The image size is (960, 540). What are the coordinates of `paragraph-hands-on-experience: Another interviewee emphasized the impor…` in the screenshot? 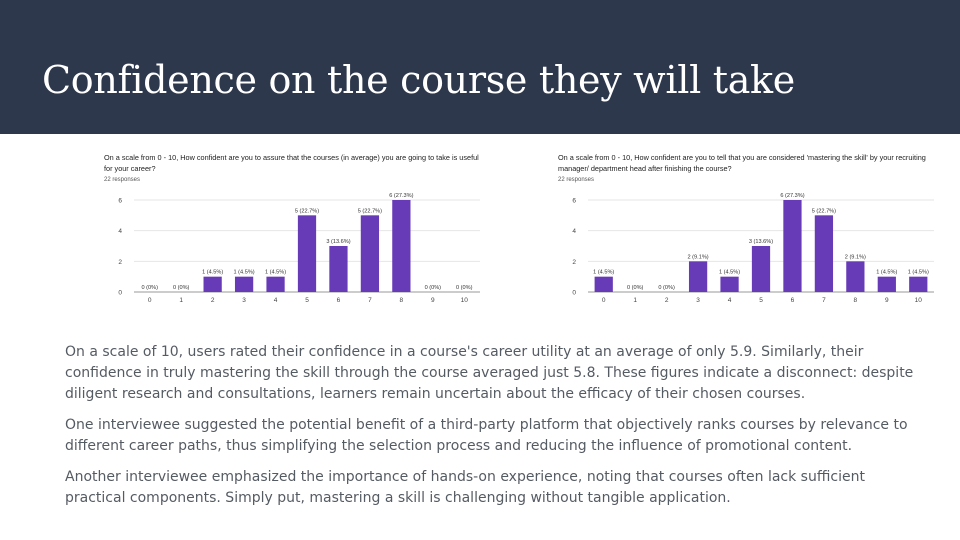 It's located at (465, 487).